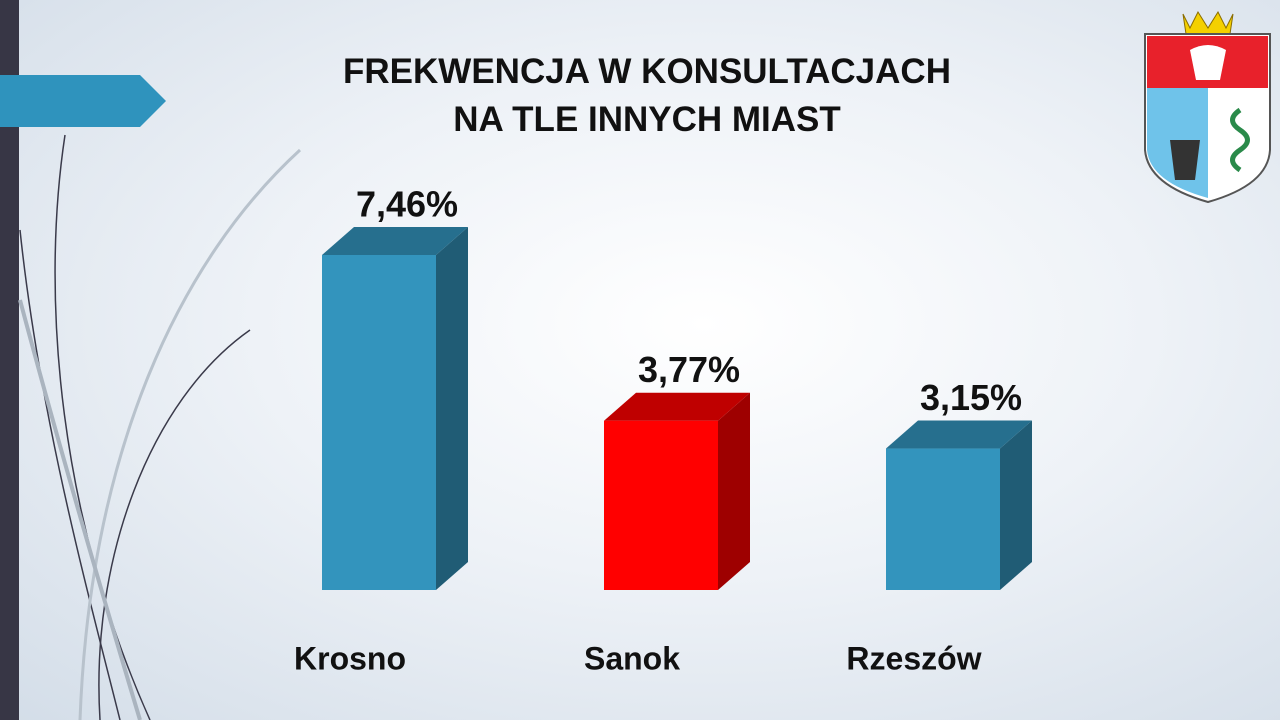 Image resolution: width=1280 pixels, height=720 pixels. What do you see at coordinates (83, 101) in the screenshot?
I see `arrow-banner` at bounding box center [83, 101].